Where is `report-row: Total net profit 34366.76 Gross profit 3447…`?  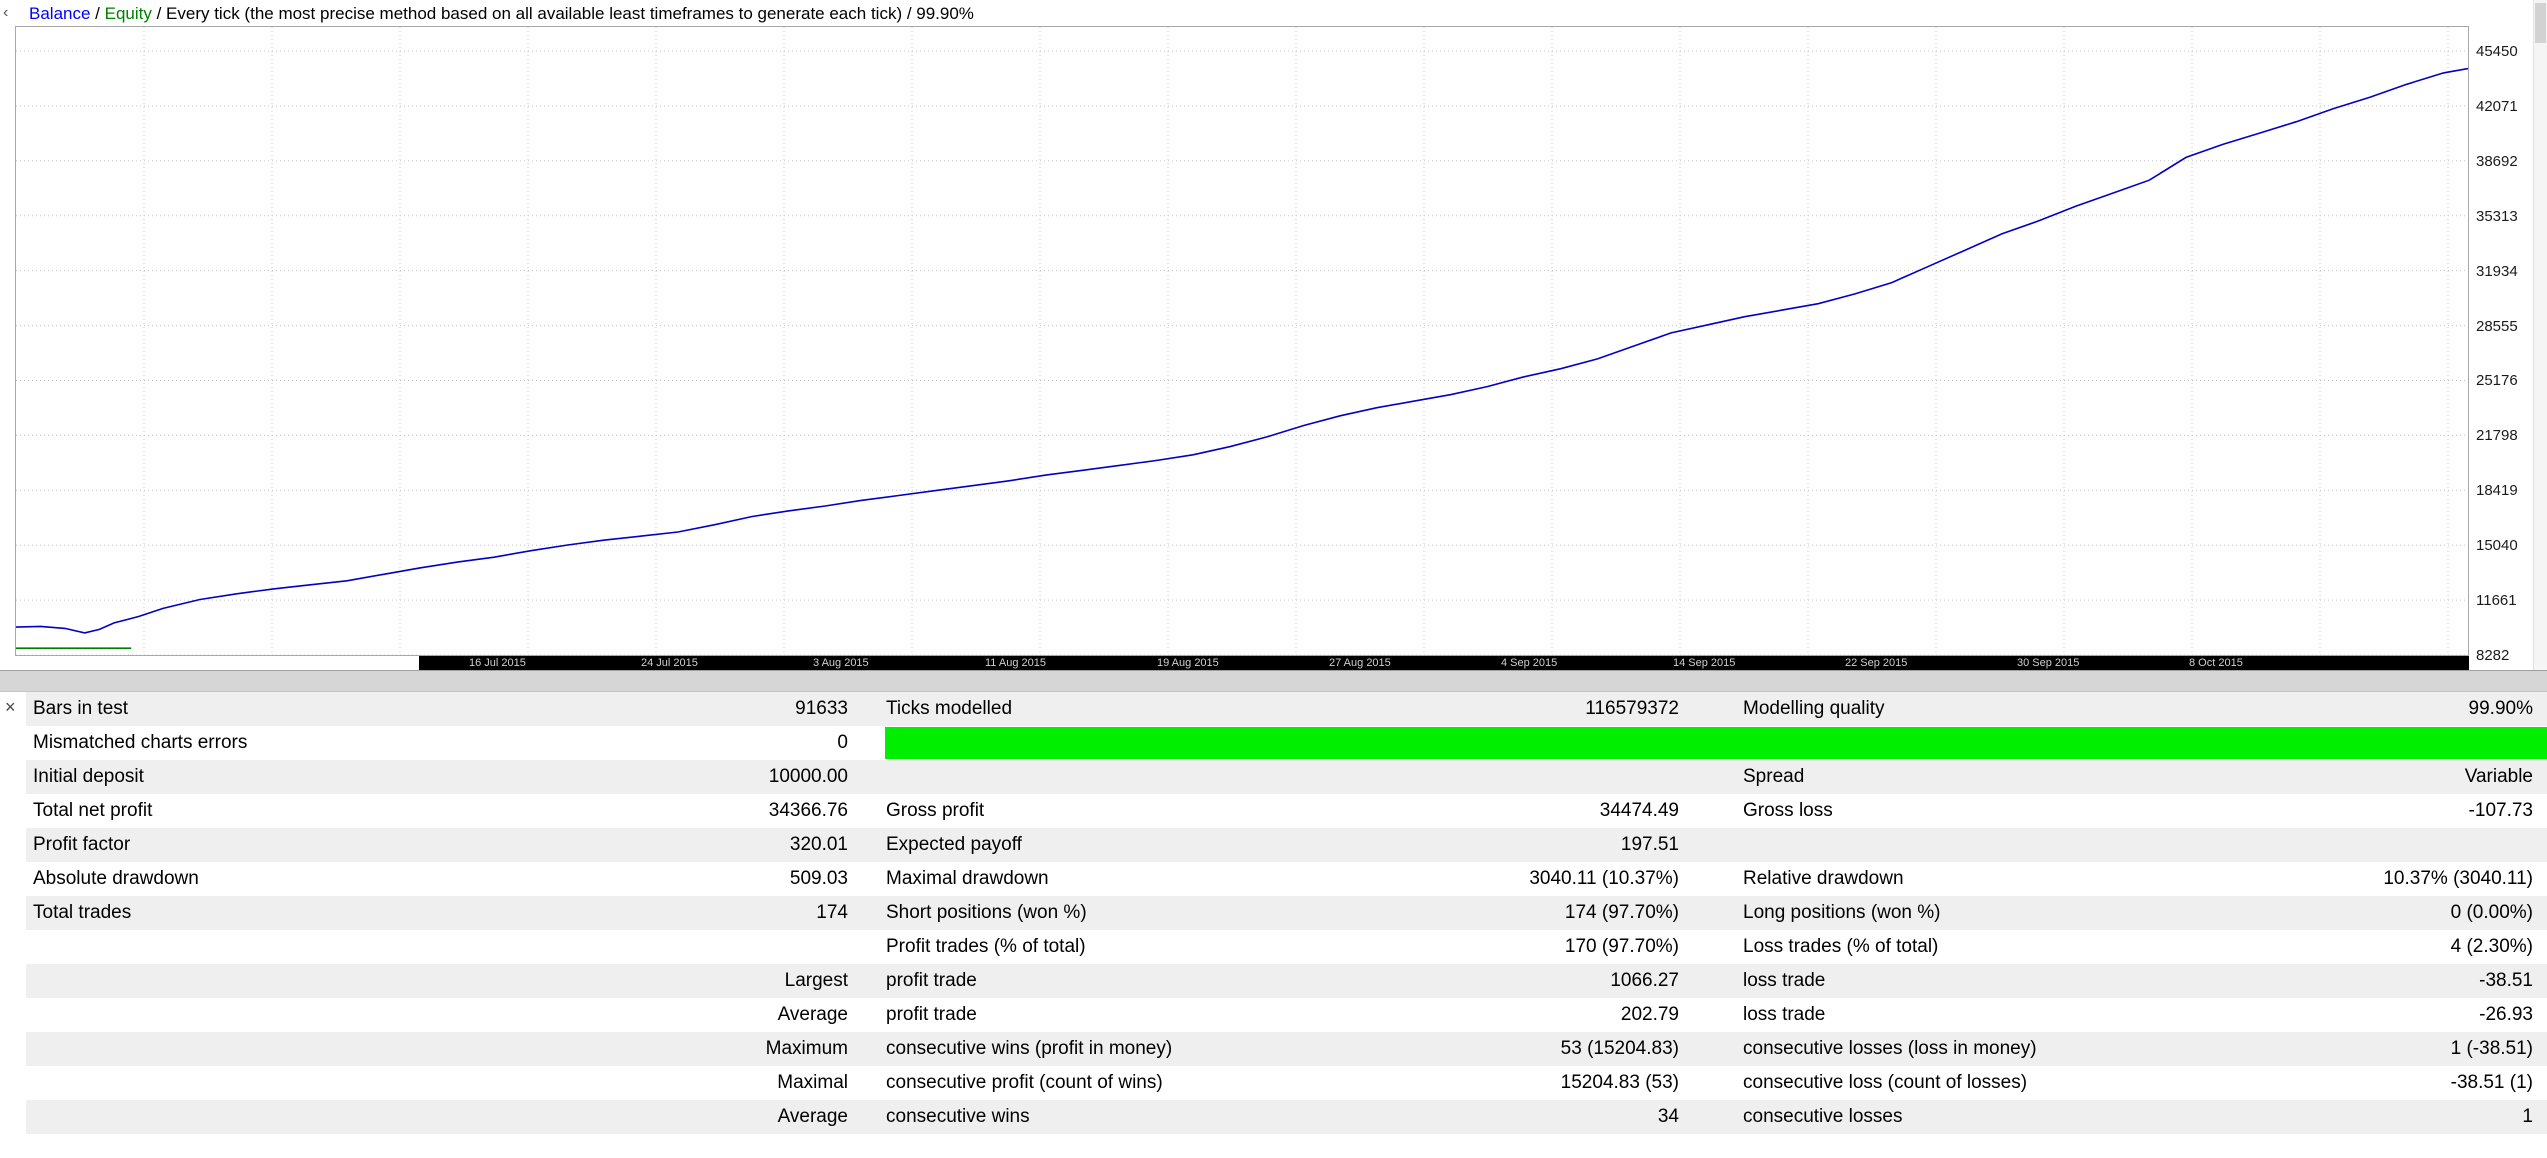
report-row: Total net profit 34366.76 Gross profit 3447… is located at coordinates (1286, 811).